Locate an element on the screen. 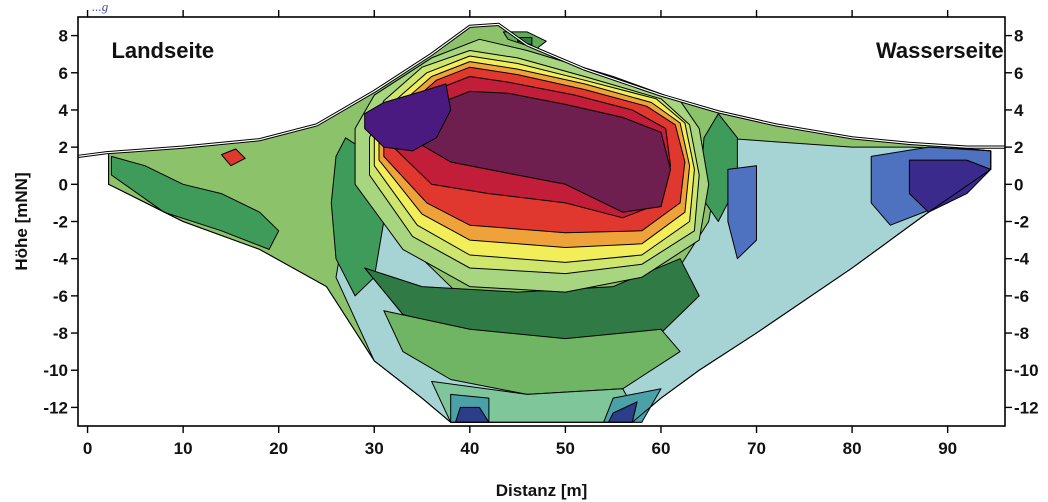 This screenshot has width=1048, height=502. y-tick-label-left: -2 is located at coordinates (60, 222).